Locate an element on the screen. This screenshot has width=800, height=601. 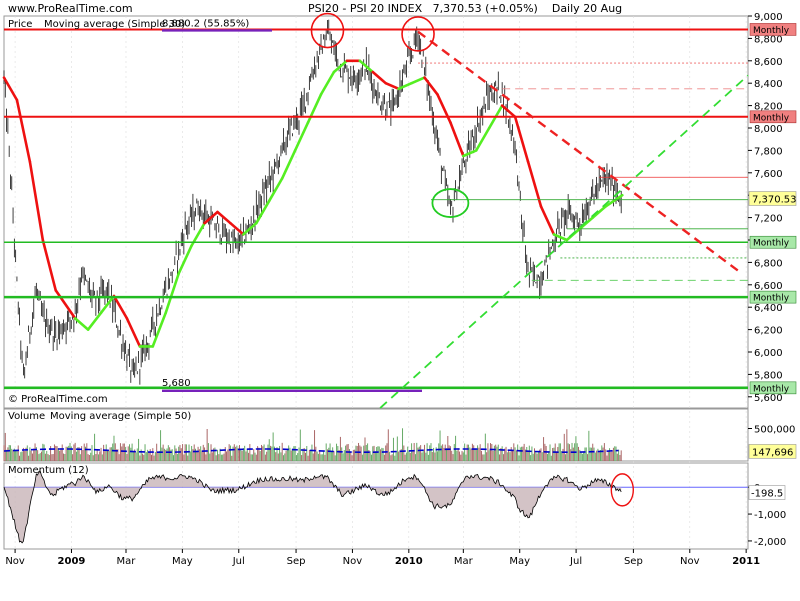
momentum-last-tag is located at coordinates (767, 492).